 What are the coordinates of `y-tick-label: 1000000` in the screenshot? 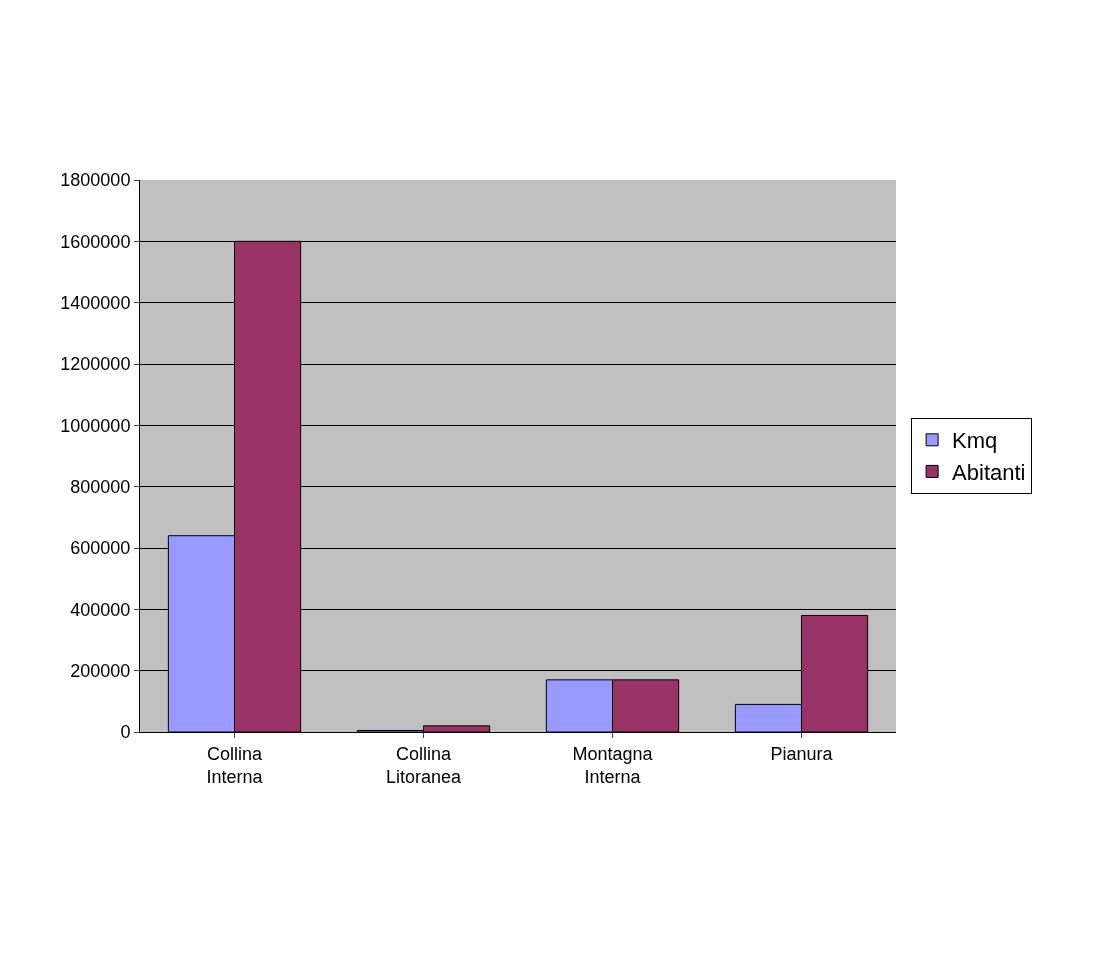 It's located at (95, 425).